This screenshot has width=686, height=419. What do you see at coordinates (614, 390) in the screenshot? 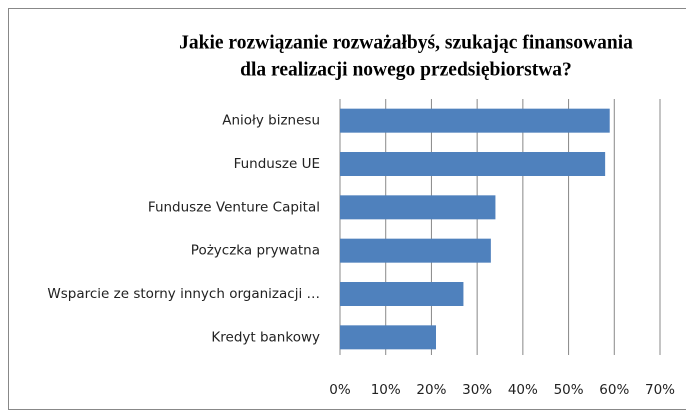
I see `x-tick-label: 60%` at bounding box center [614, 390].